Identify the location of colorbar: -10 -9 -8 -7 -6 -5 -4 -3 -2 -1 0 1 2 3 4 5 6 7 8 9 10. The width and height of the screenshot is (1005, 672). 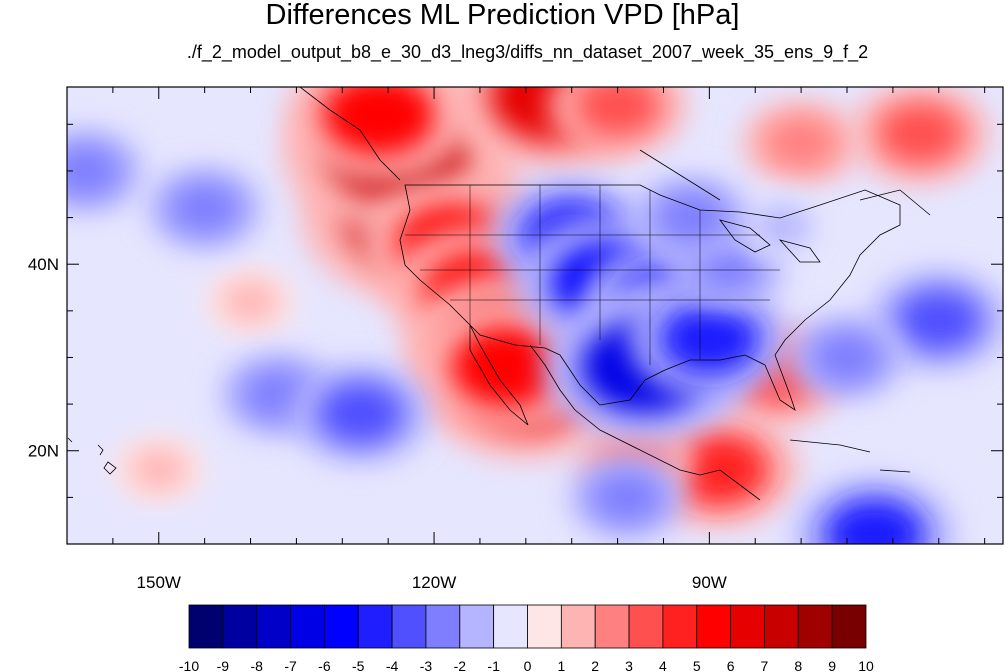
(526, 638).